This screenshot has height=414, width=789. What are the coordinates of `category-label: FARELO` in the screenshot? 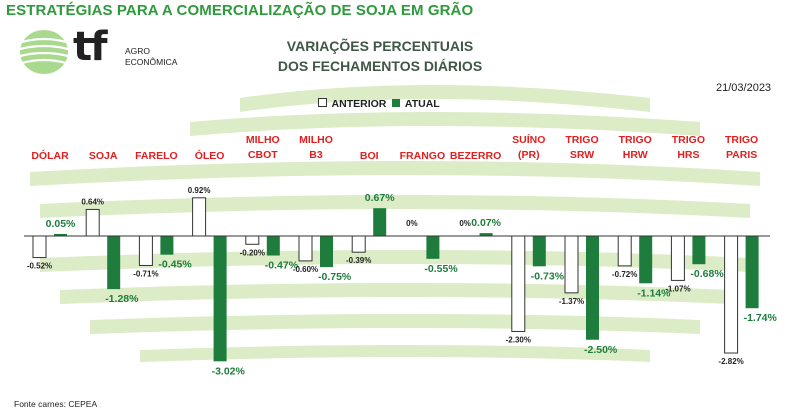 It's located at (156, 156).